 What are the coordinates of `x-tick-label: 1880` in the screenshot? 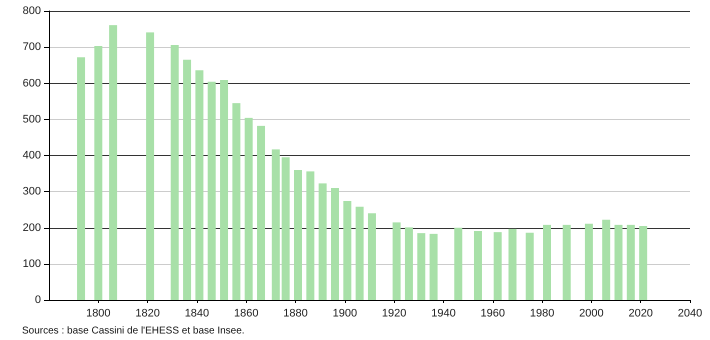 It's located at (295, 314).